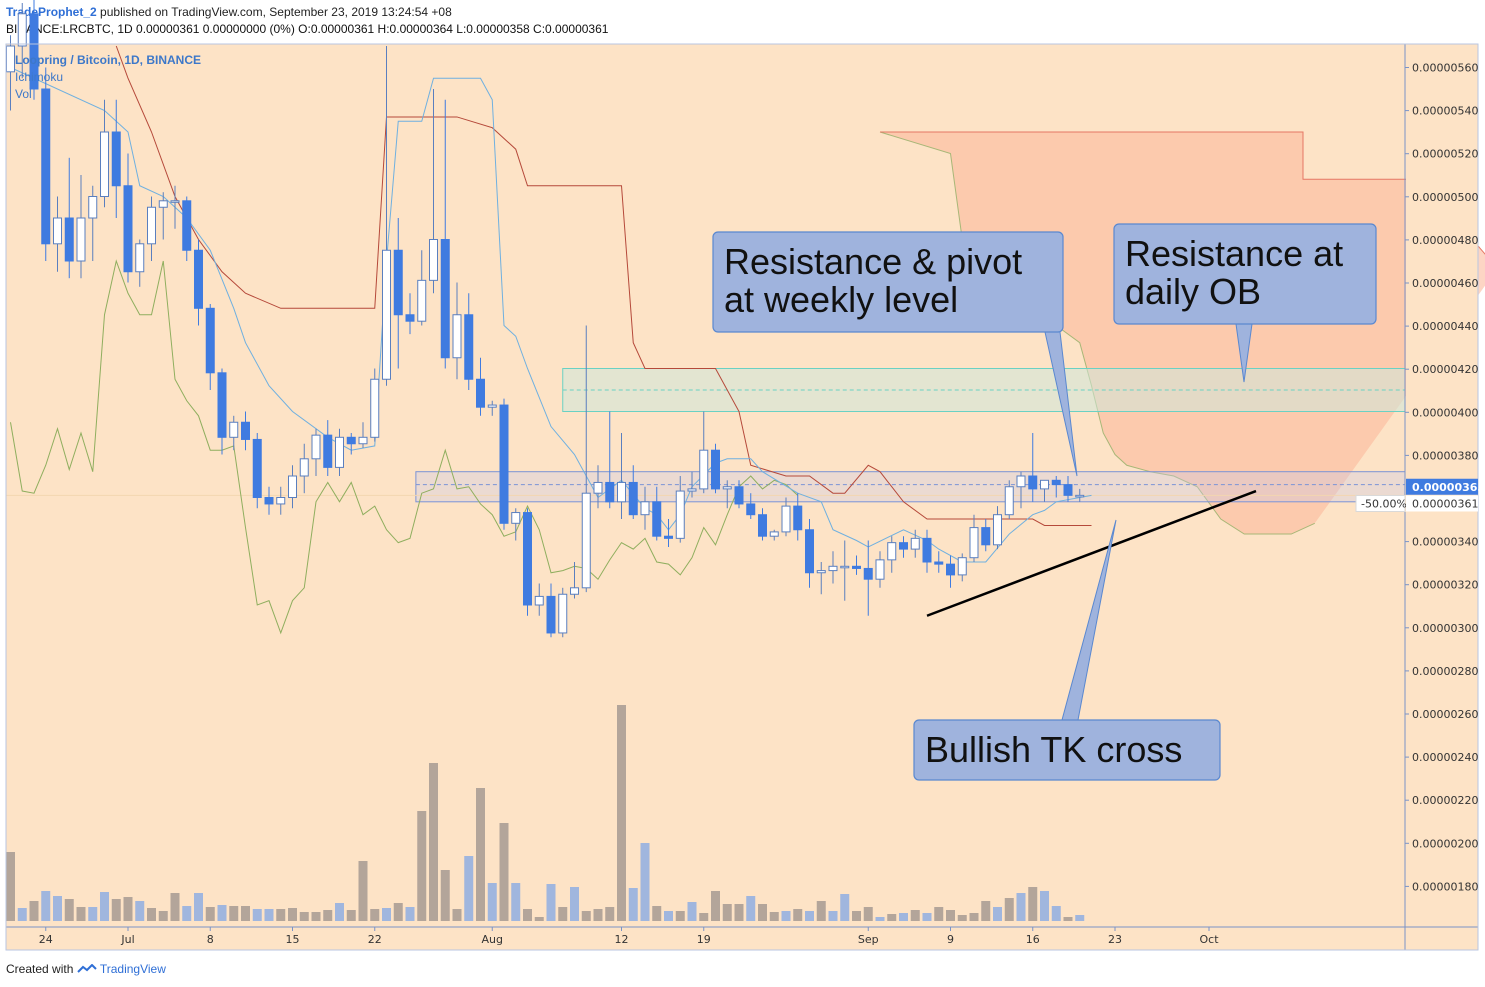 Image resolution: width=1485 pixels, height=987 pixels. I want to click on y-tick-label: 0.00000240, so click(1445, 757).